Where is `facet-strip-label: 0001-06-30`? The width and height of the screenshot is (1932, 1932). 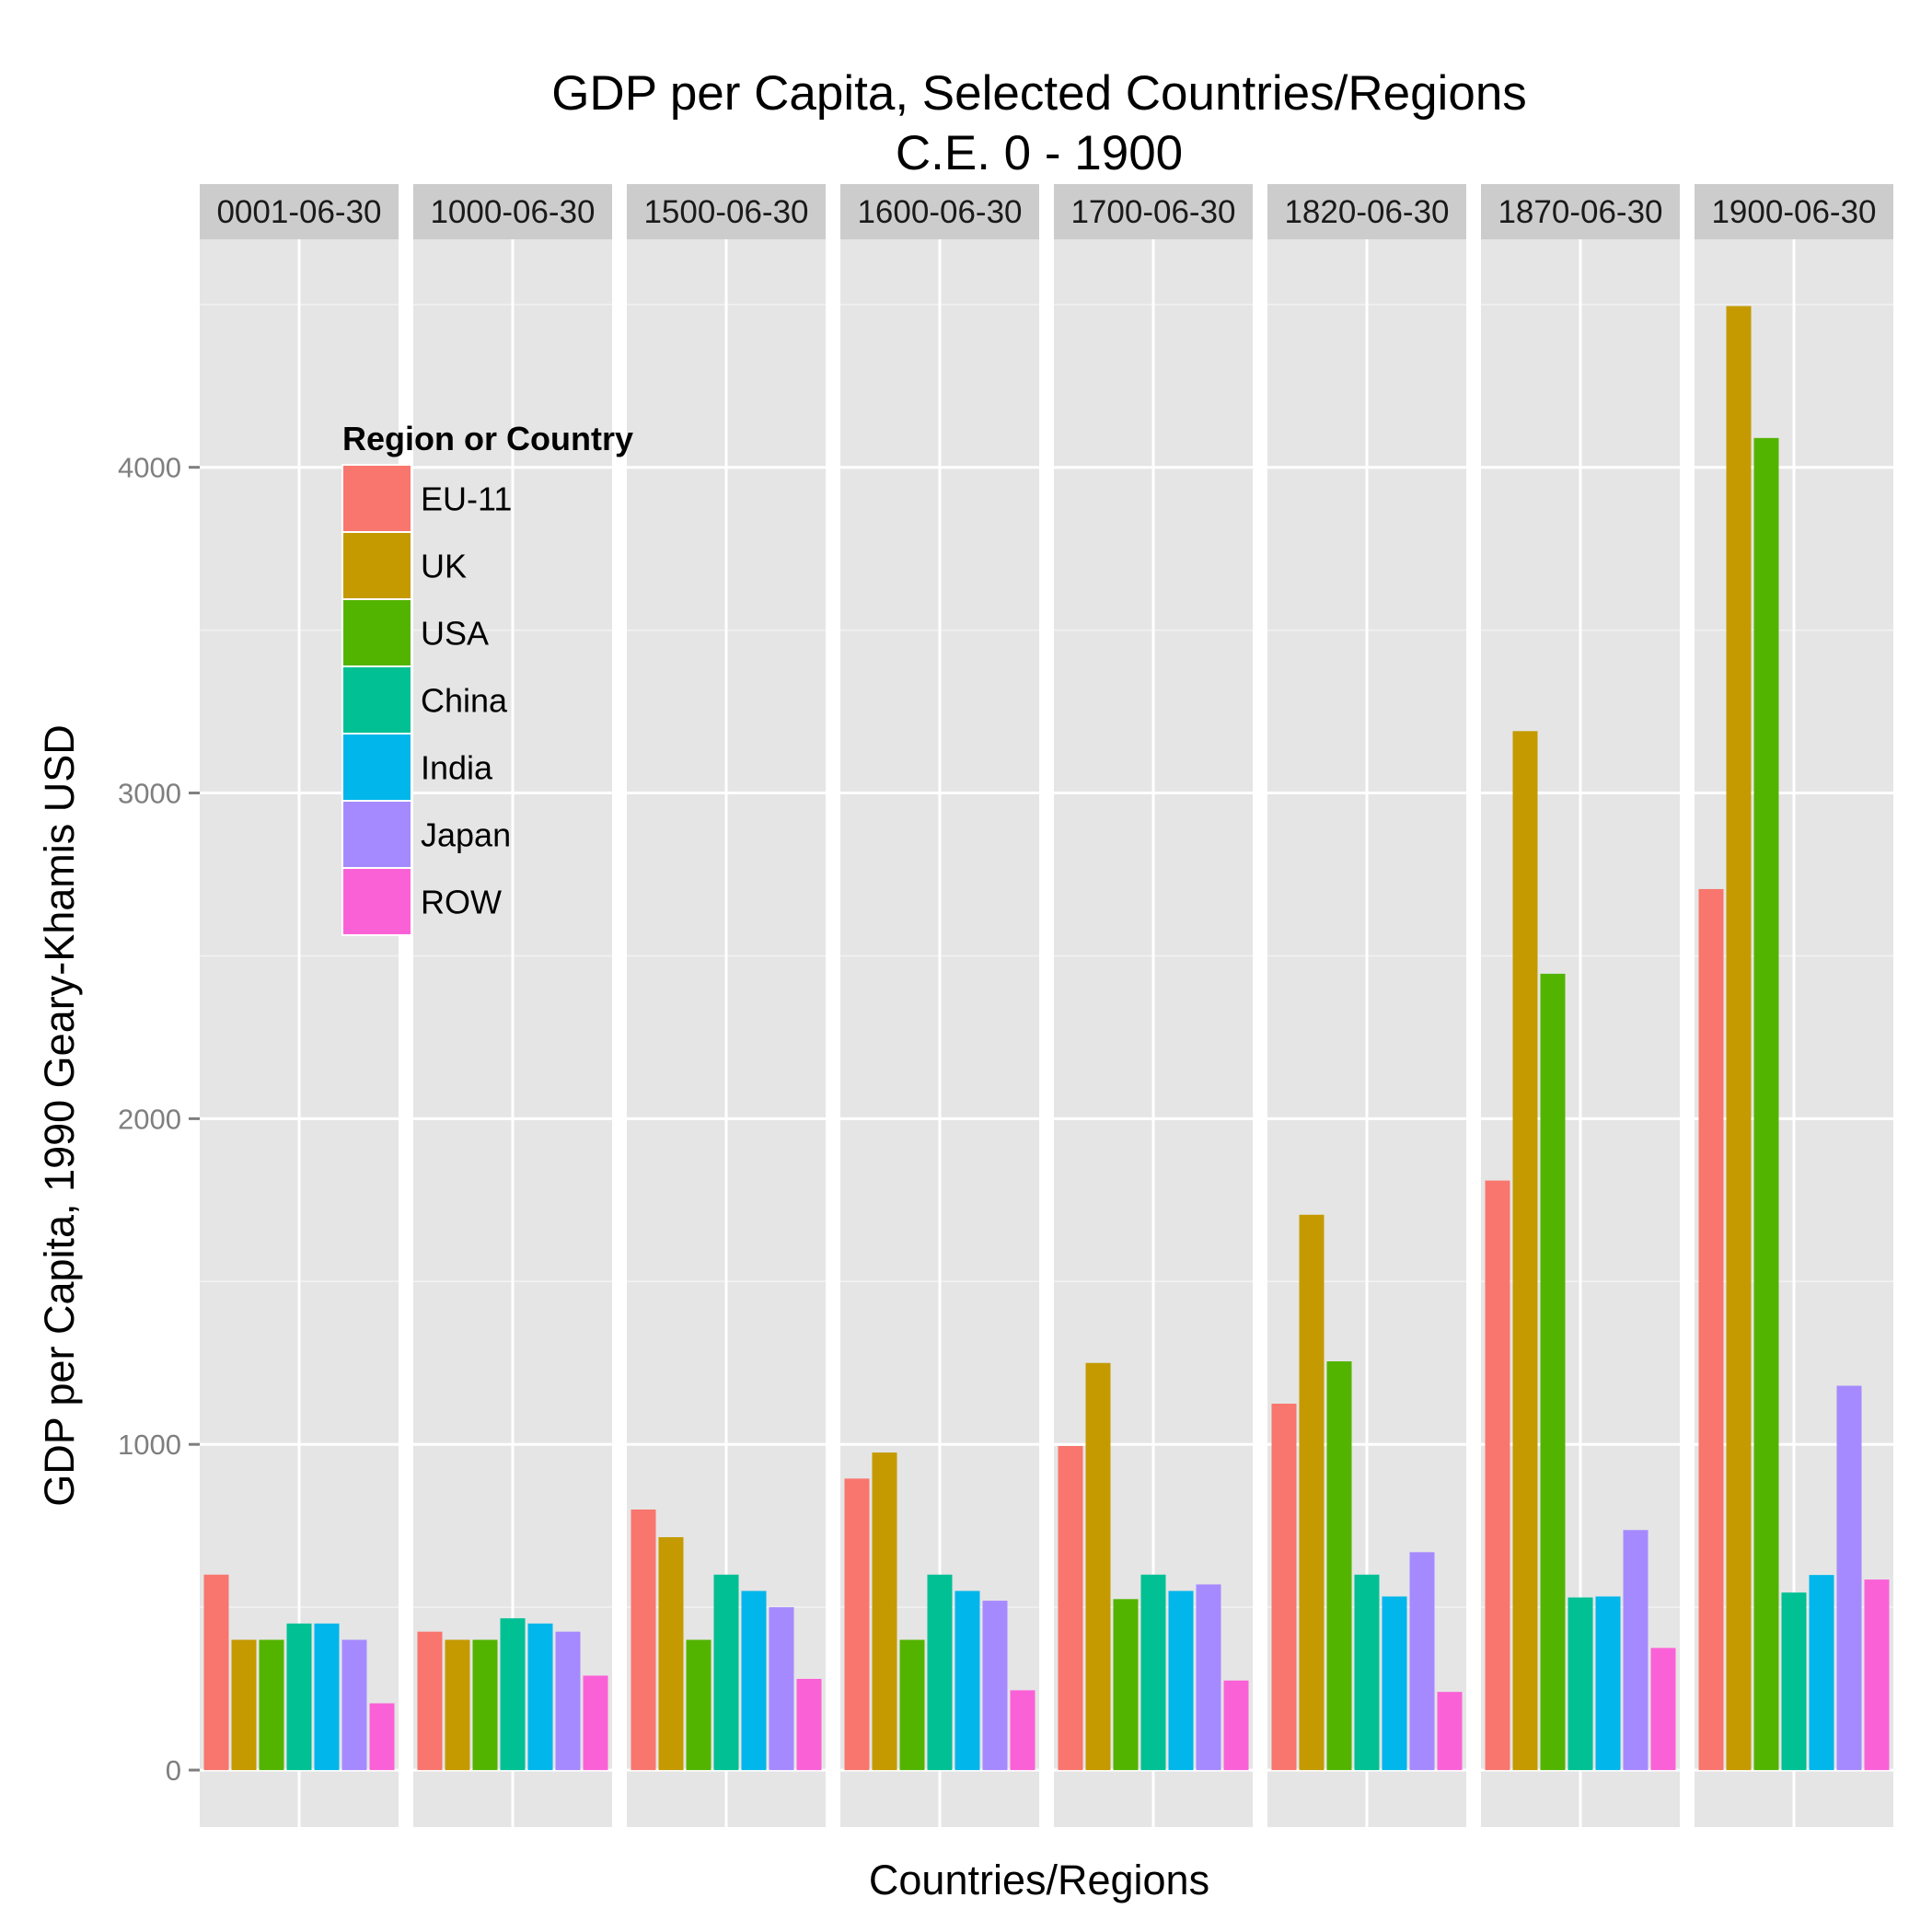 facet-strip-label: 0001-06-30 is located at coordinates (299, 212).